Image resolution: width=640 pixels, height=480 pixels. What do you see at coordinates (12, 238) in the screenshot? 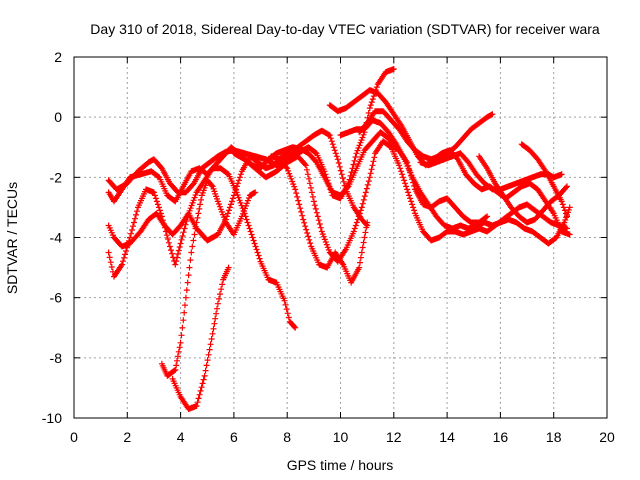
I see `y-axis-label: SDTVAR / TECUs` at bounding box center [12, 238].